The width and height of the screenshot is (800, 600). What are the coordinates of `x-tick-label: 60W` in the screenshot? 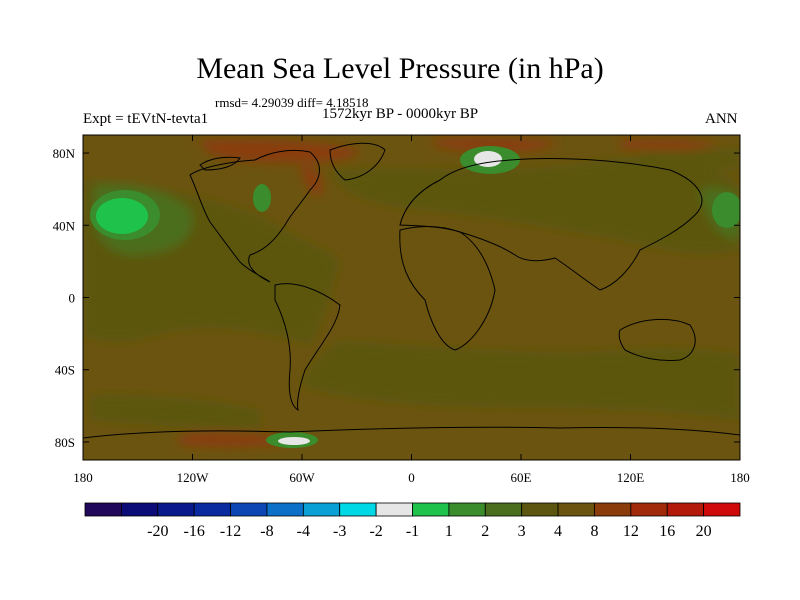 It's located at (302, 477).